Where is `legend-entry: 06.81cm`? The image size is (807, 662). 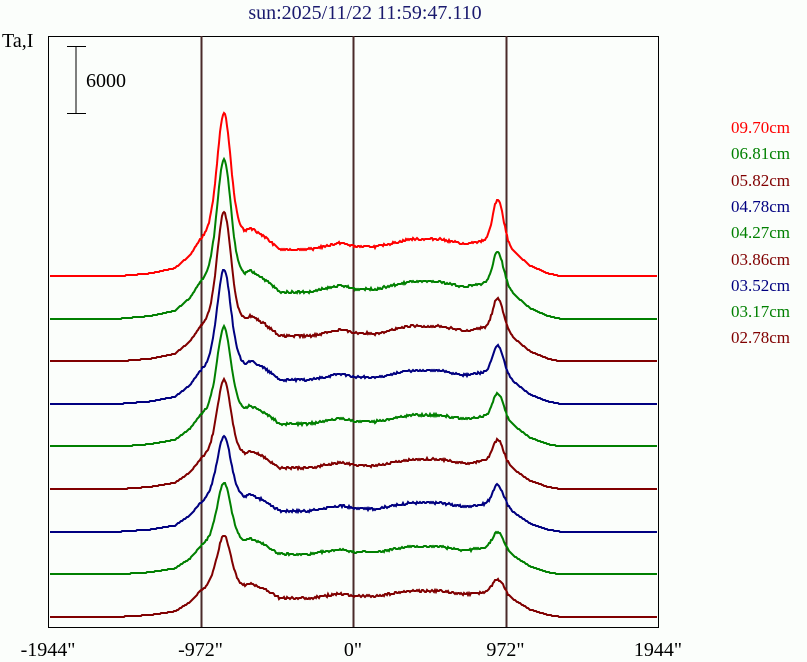 legend-entry: 06.81cm is located at coordinates (761, 154).